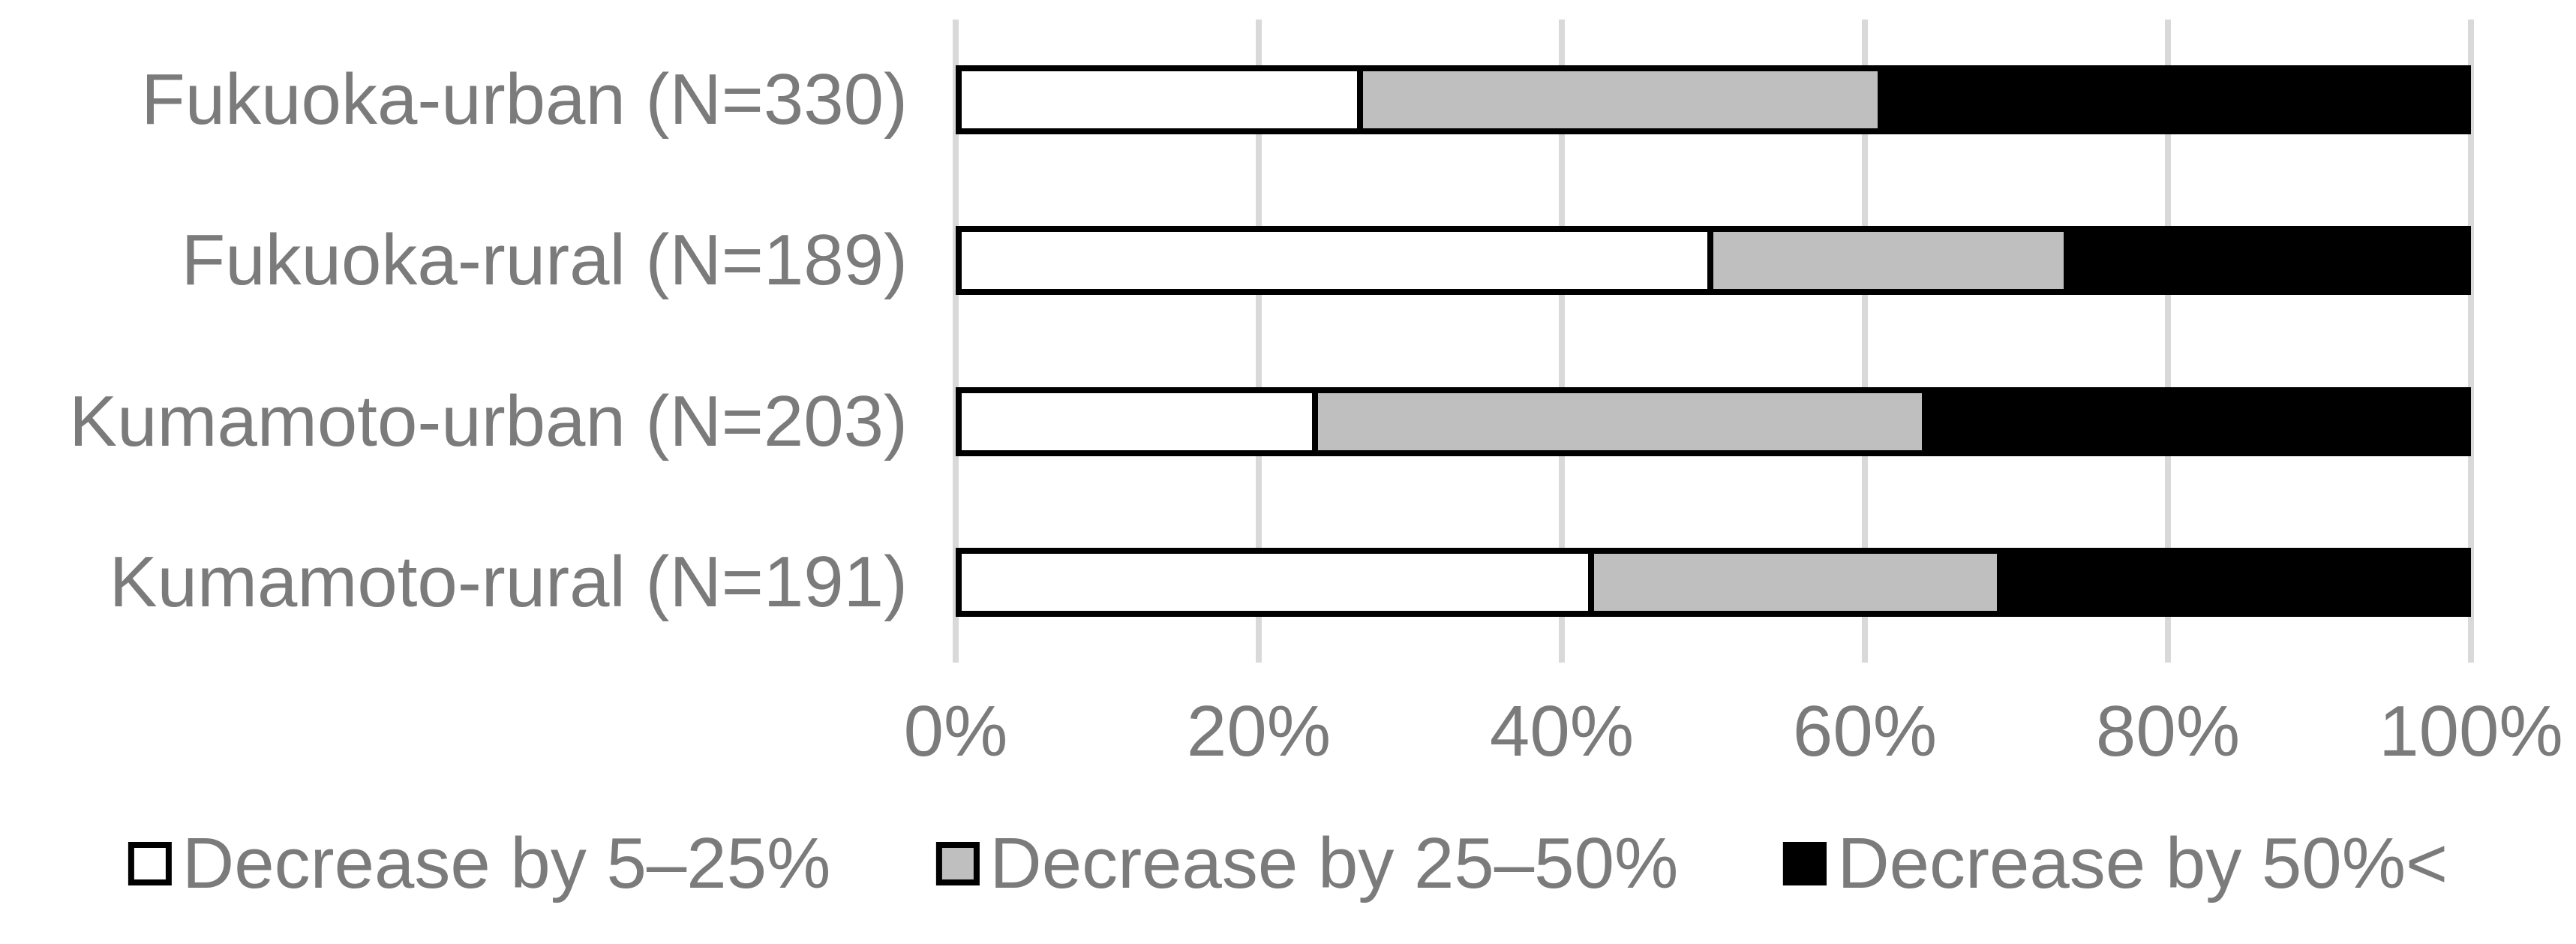  I want to click on gridline-100%, so click(2471, 341).